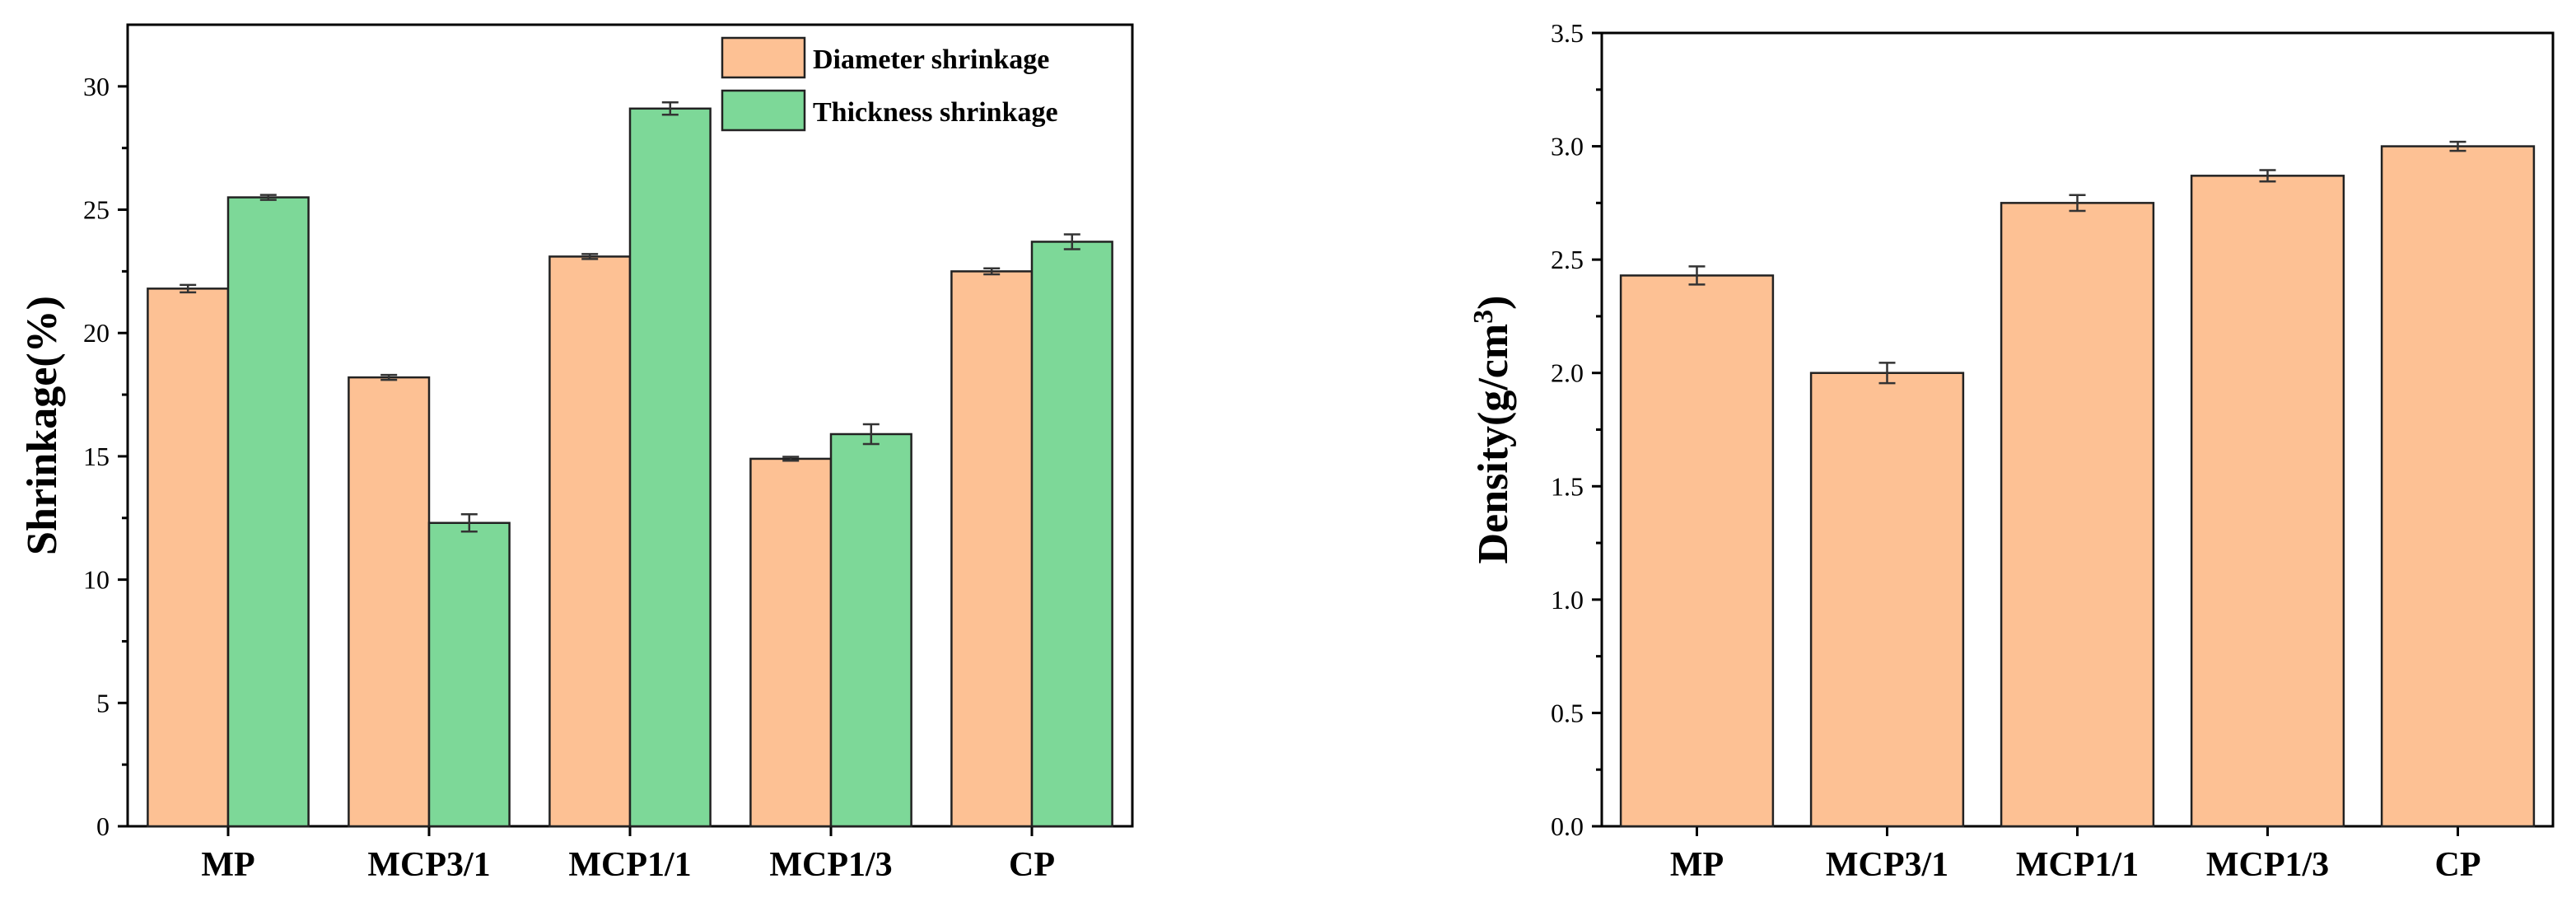 The width and height of the screenshot is (2576, 907). Describe the element at coordinates (103, 703) in the screenshot. I see `y-tick-label: 5` at that location.